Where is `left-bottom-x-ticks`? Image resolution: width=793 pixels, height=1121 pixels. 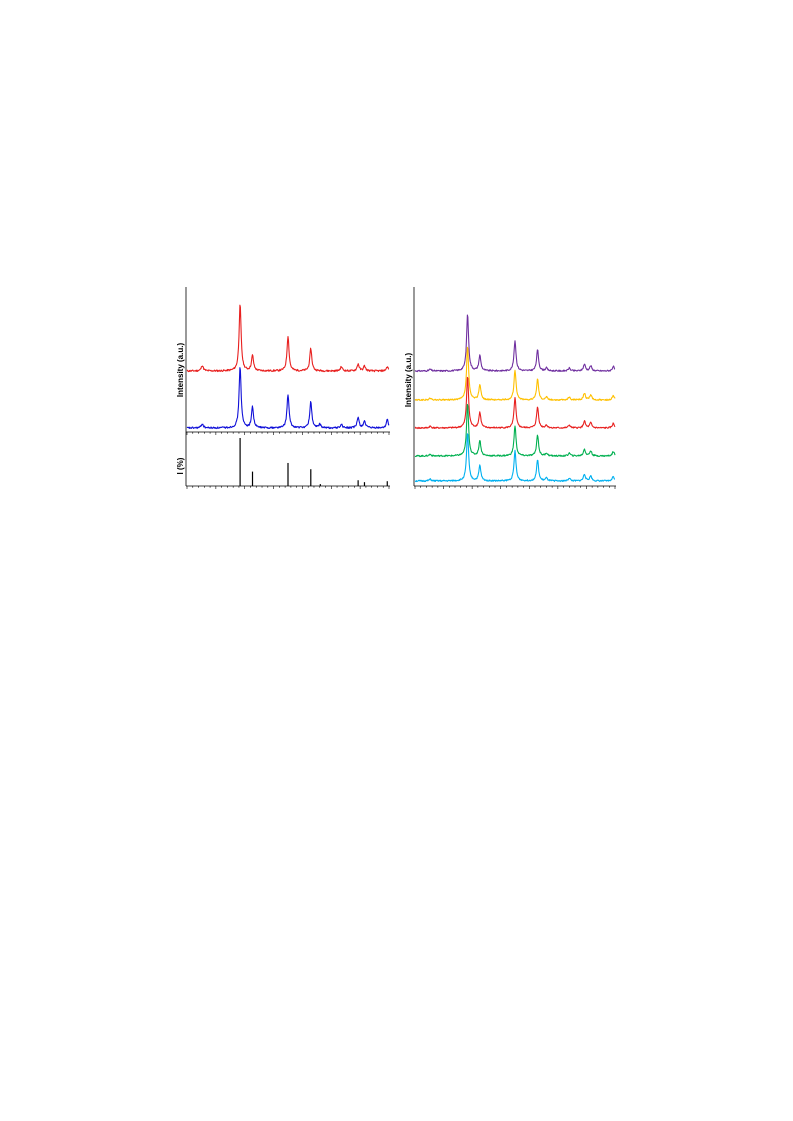
left-bottom-x-ticks is located at coordinates (288, 487).